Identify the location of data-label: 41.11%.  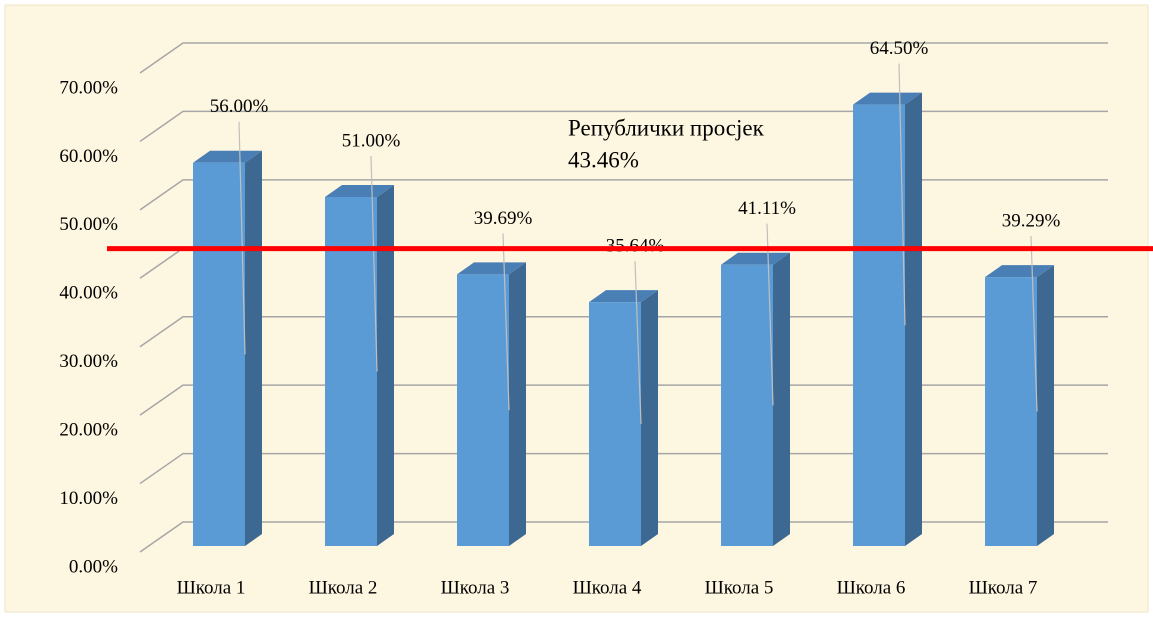
(767, 208).